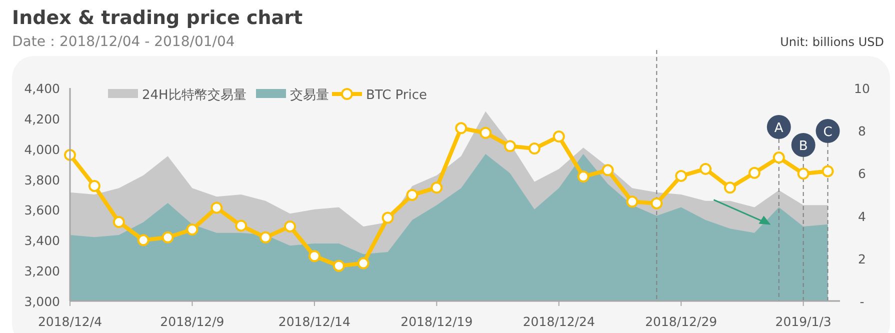 The width and height of the screenshot is (895, 333). I want to click on y2-tick-label: 2, so click(862, 258).